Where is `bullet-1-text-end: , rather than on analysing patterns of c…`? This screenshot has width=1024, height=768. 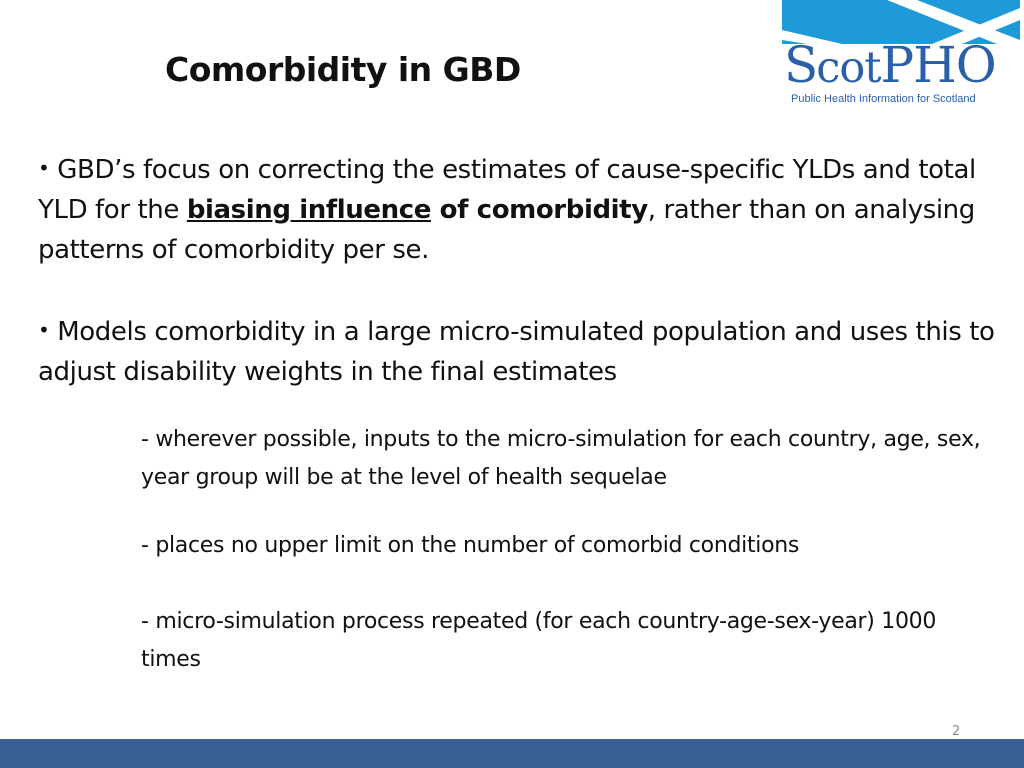 bullet-1-text-end: , rather than on analysing patterns of c… is located at coordinates (506, 230).